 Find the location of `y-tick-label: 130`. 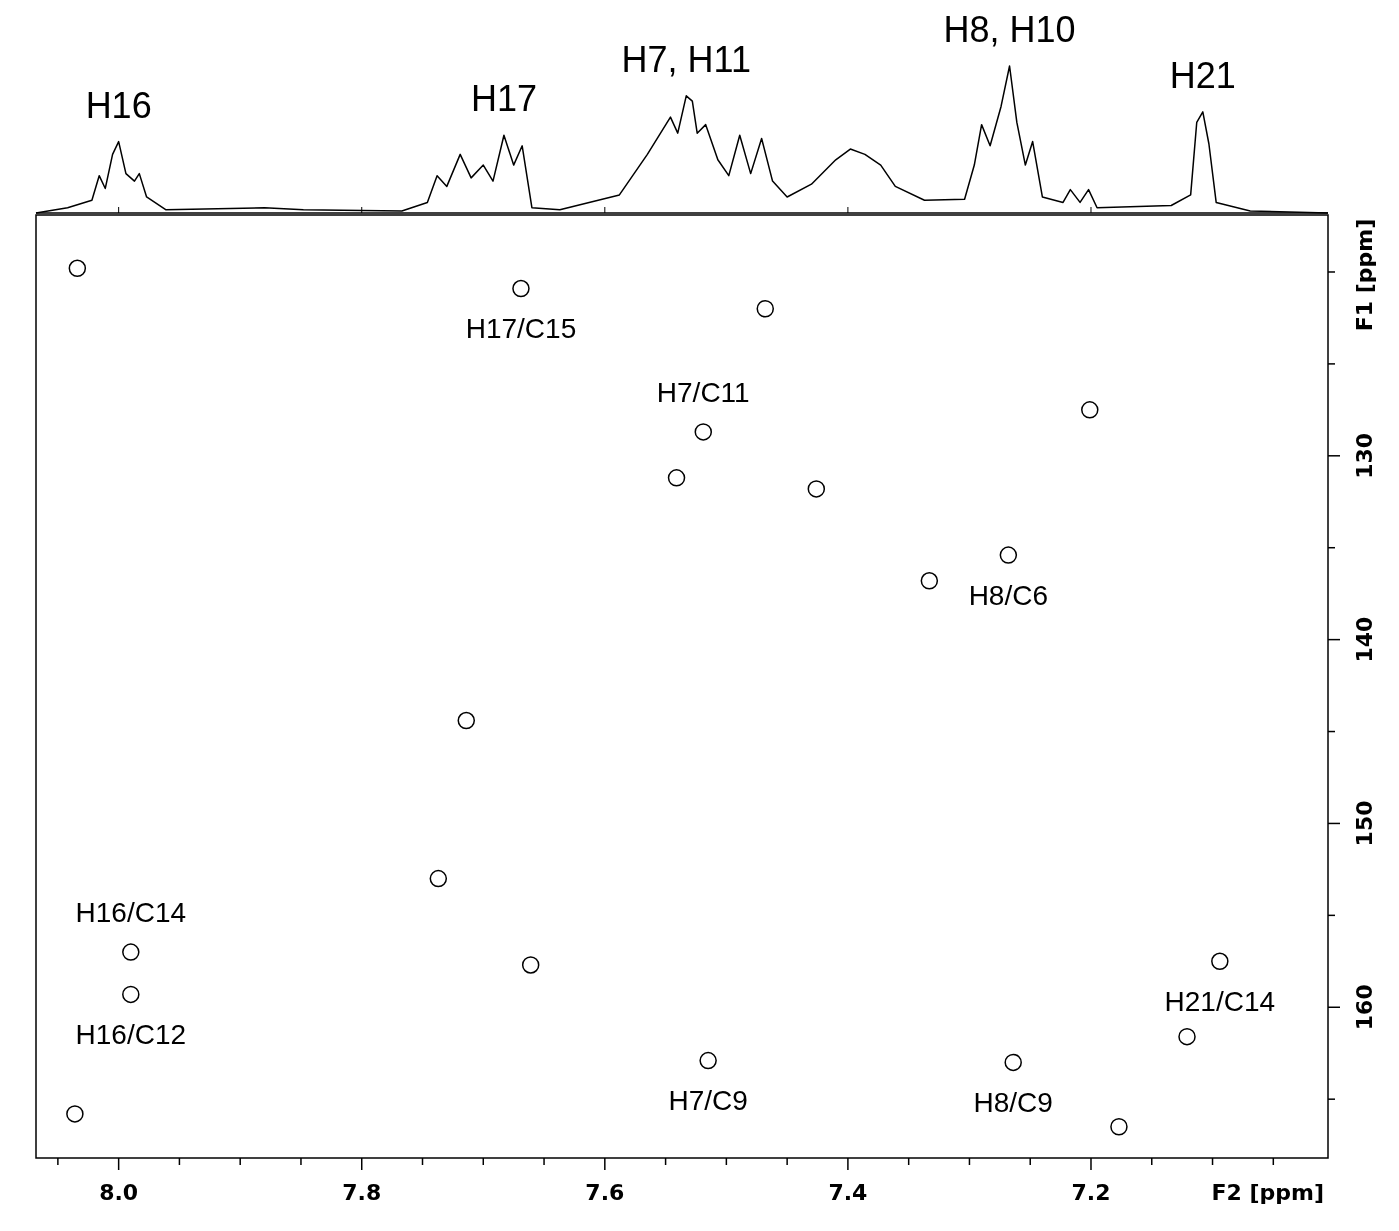

y-tick-label: 130 is located at coordinates (1364, 455).